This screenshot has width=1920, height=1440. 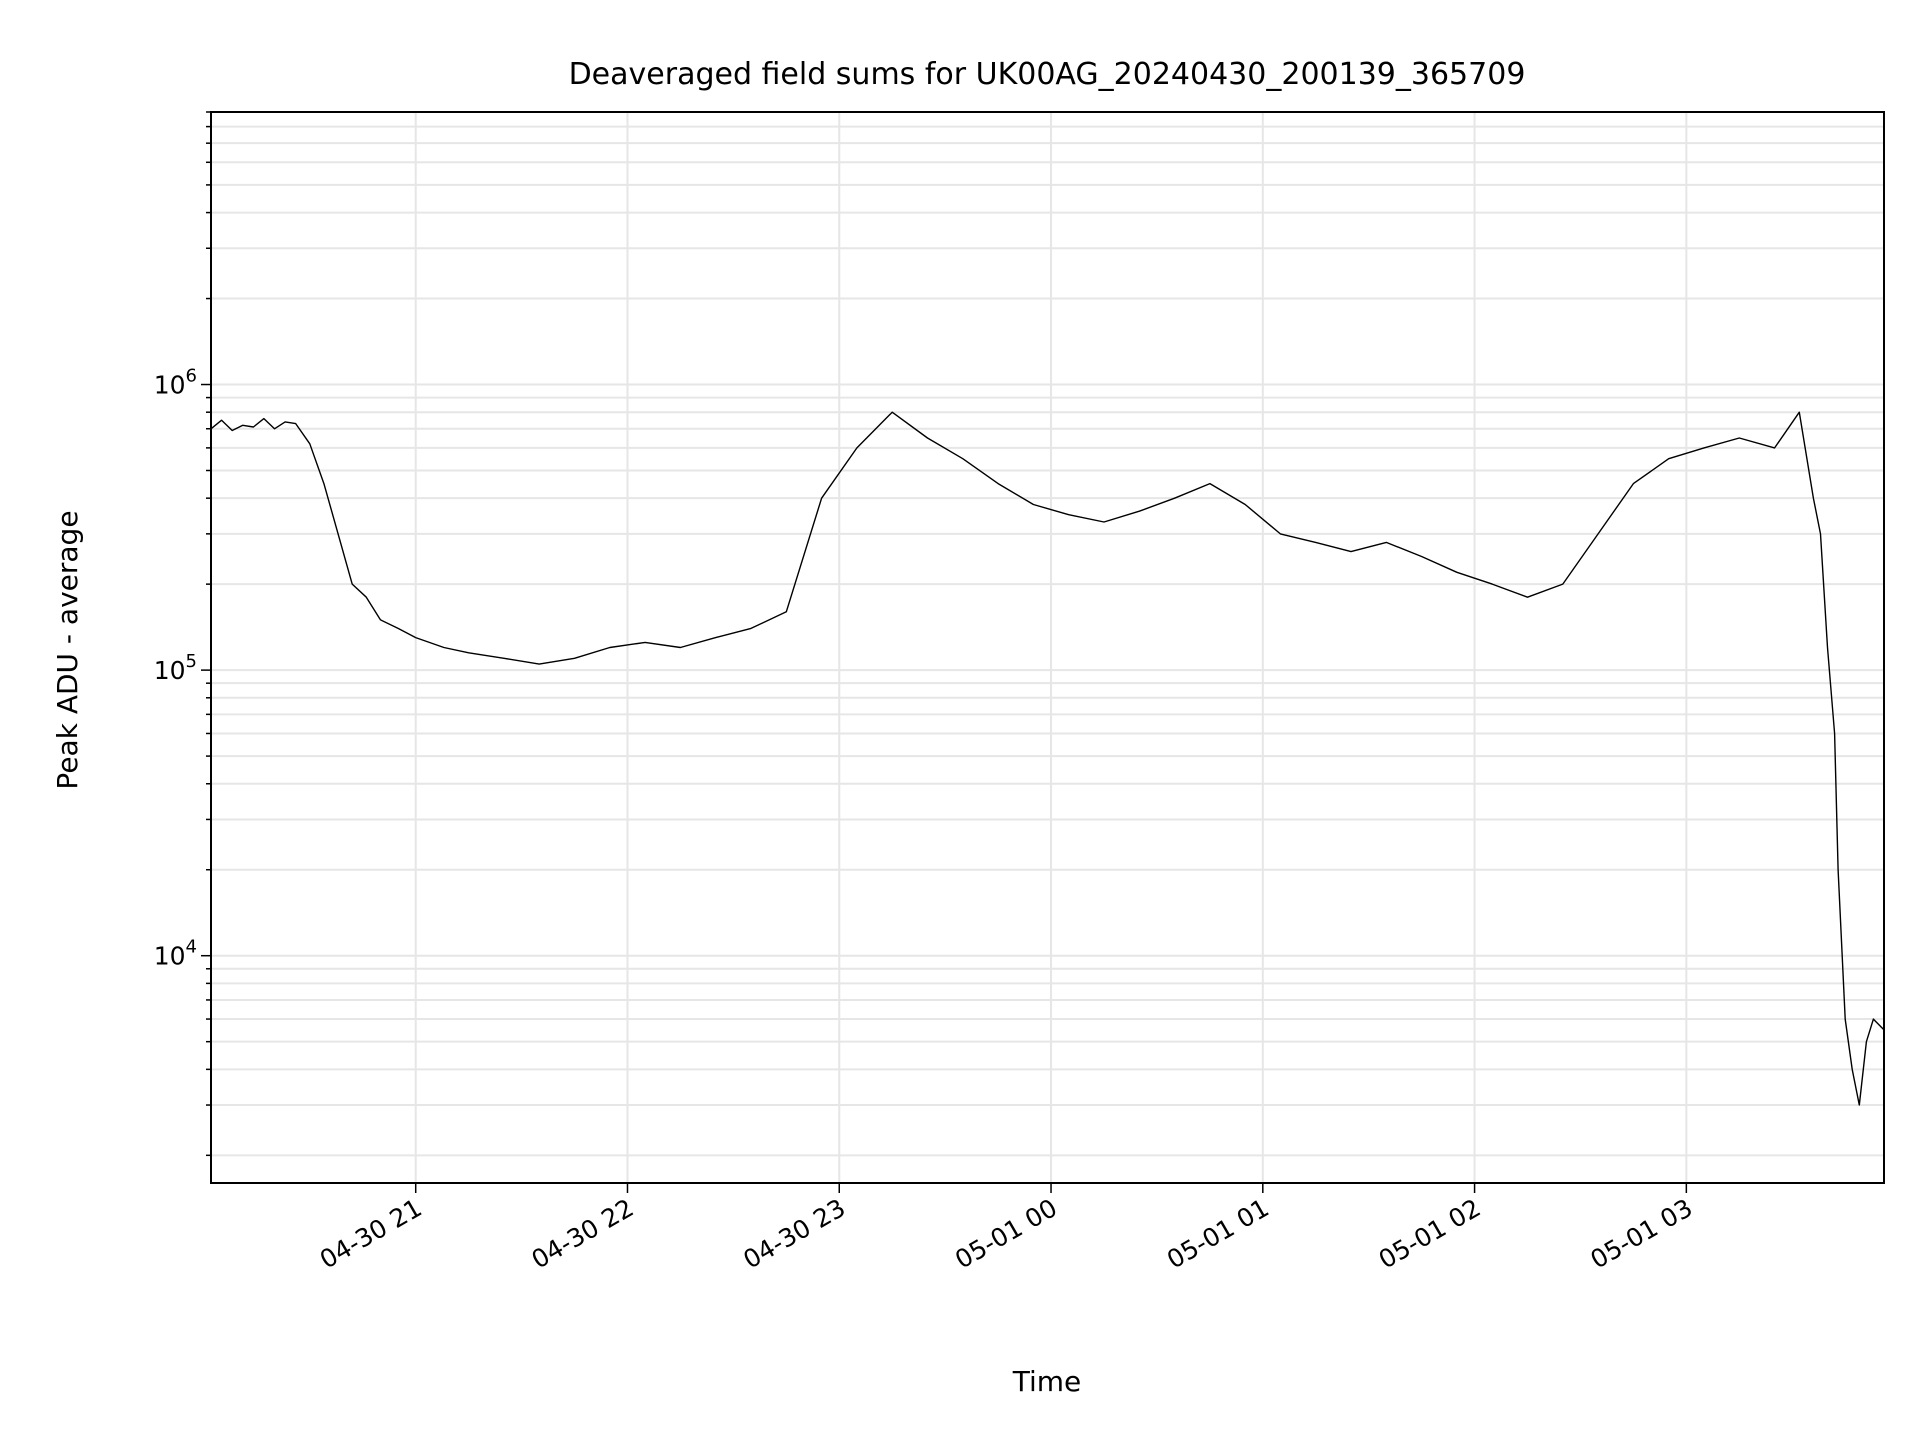 What do you see at coordinates (1047, 1381) in the screenshot?
I see `x-axis-label: Time` at bounding box center [1047, 1381].